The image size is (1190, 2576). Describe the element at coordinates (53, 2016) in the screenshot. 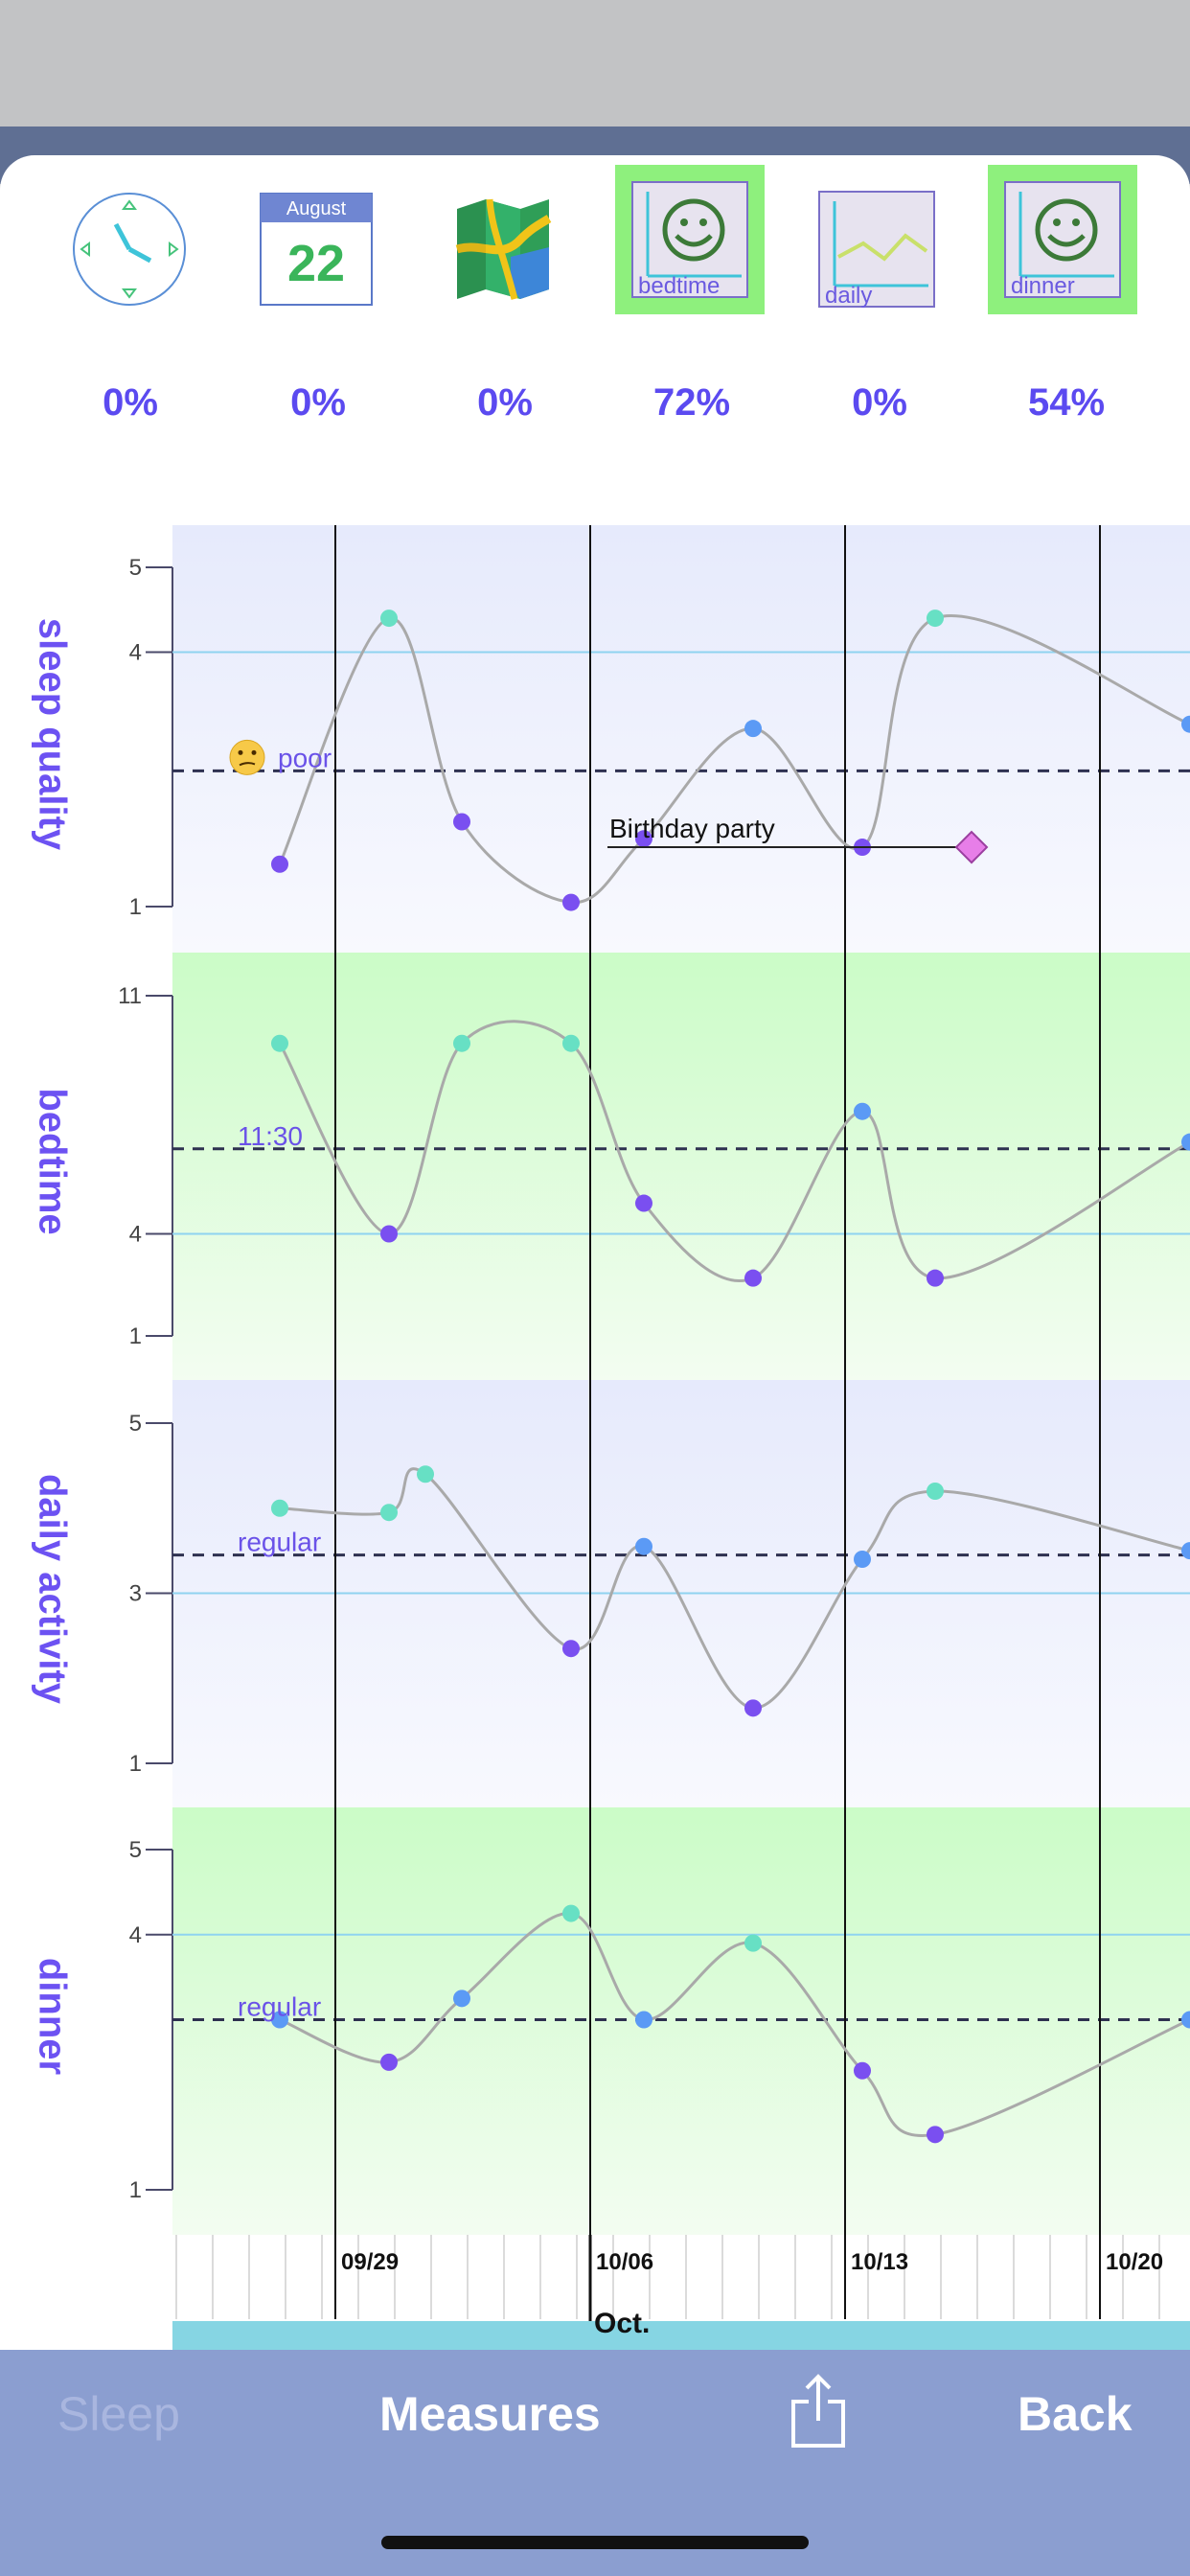

I see `panel-title-dinner: dinner` at that location.